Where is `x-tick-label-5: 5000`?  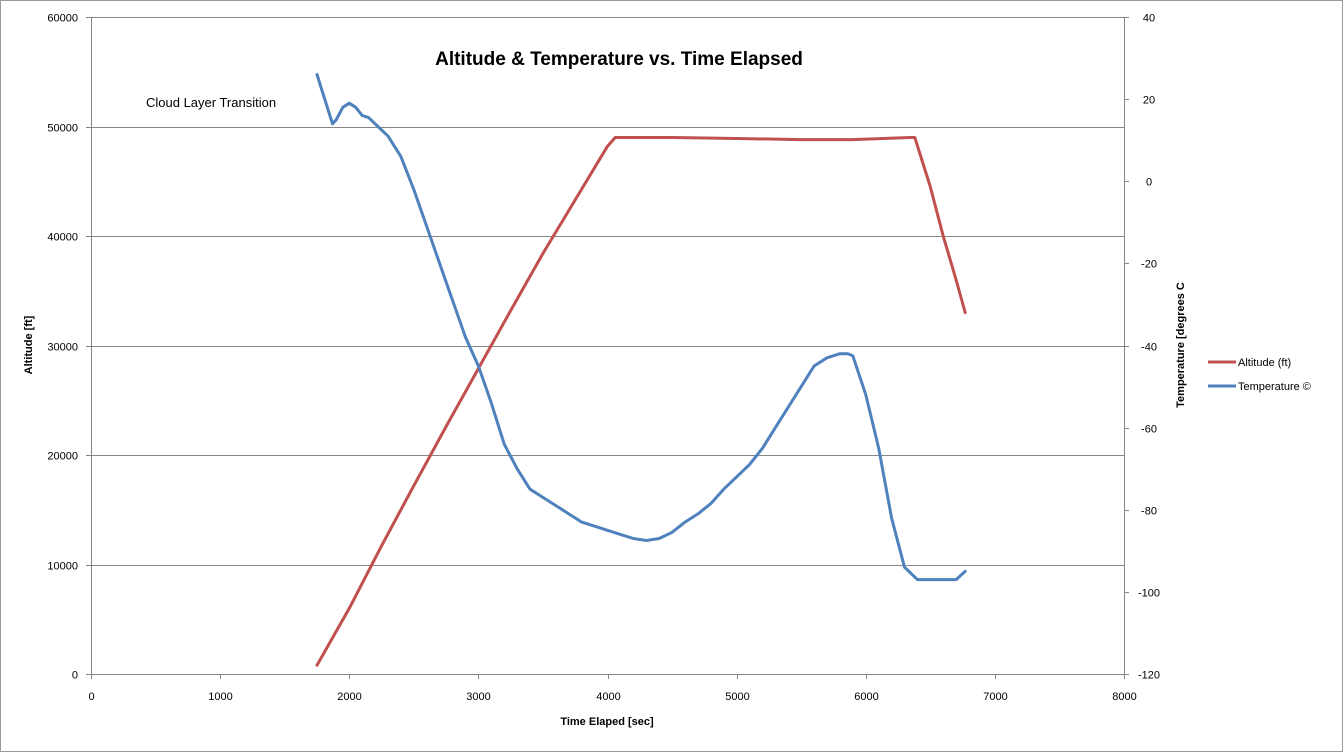 x-tick-label-5: 5000 is located at coordinates (737, 697).